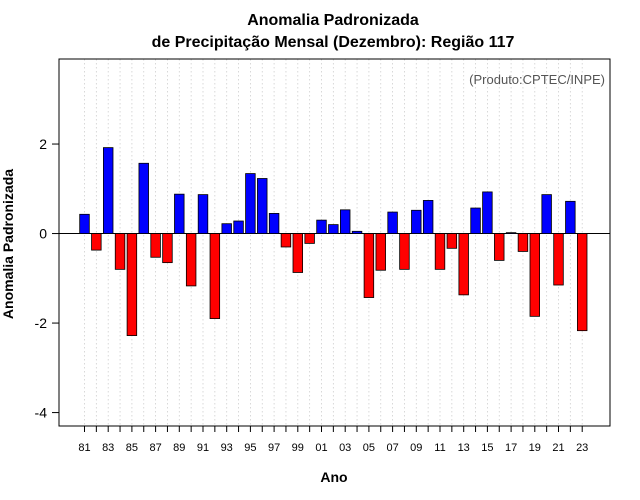 This screenshot has height=500, width=640. What do you see at coordinates (84, 448) in the screenshot?
I see `x-tick-label: 81` at bounding box center [84, 448].